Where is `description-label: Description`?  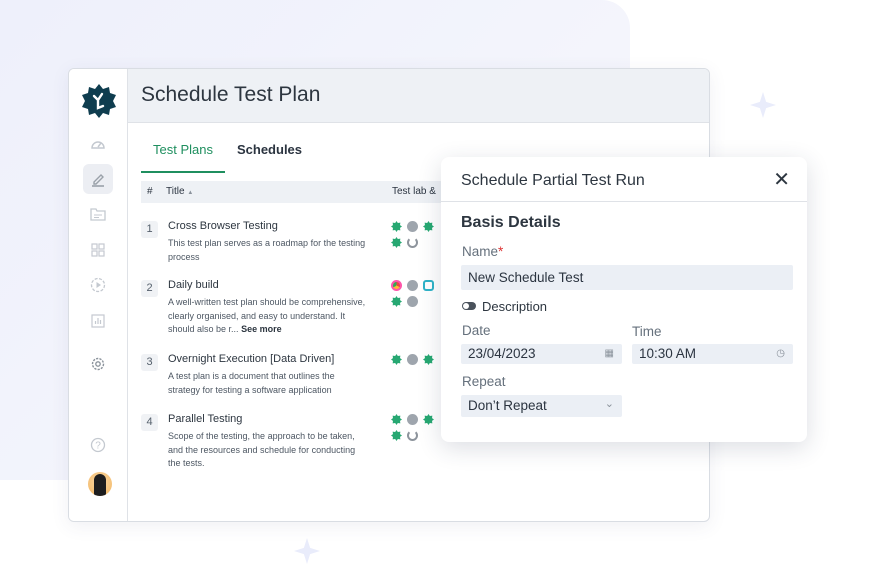
description-label: Description is located at coordinates (515, 306).